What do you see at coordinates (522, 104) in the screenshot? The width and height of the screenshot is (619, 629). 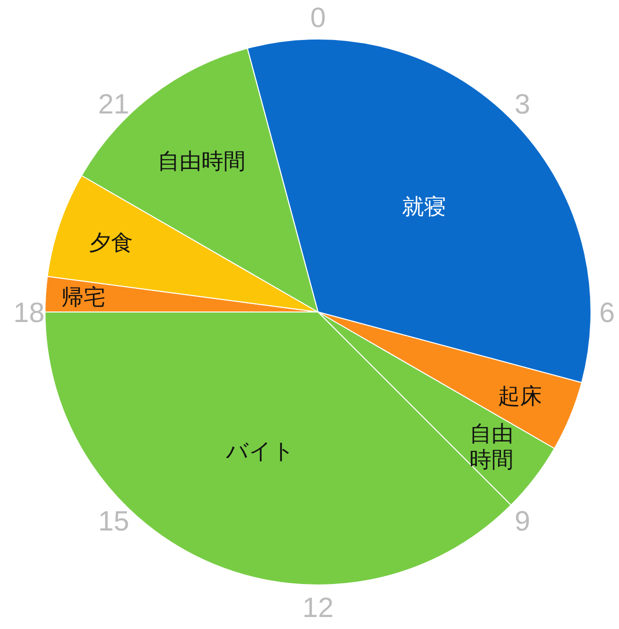 I see `text: 3` at bounding box center [522, 104].